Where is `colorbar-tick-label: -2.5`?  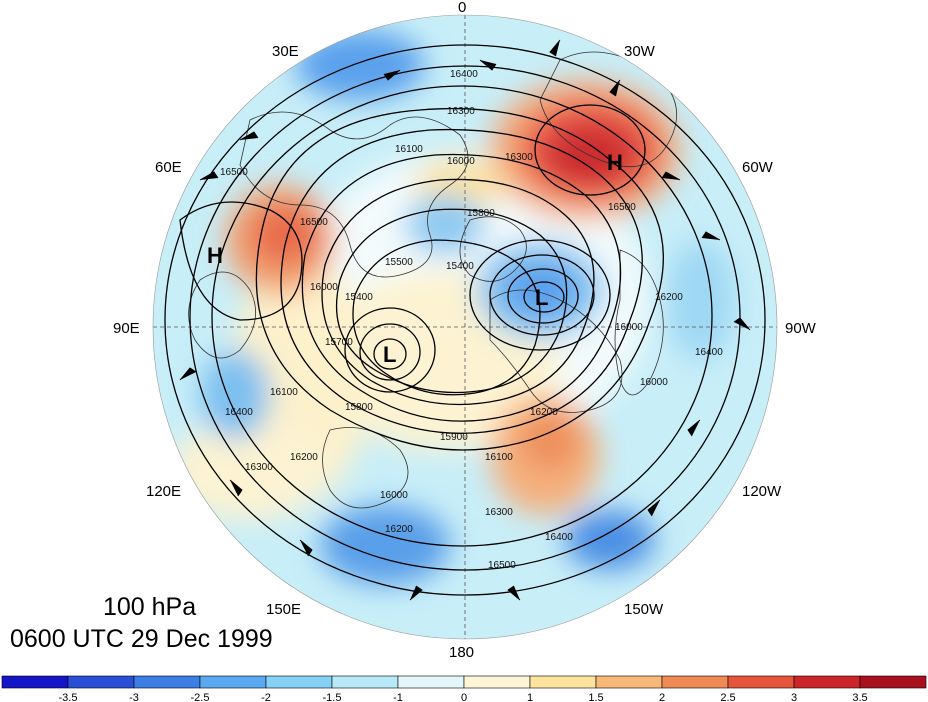
colorbar-tick-label: -2.5 is located at coordinates (200, 697).